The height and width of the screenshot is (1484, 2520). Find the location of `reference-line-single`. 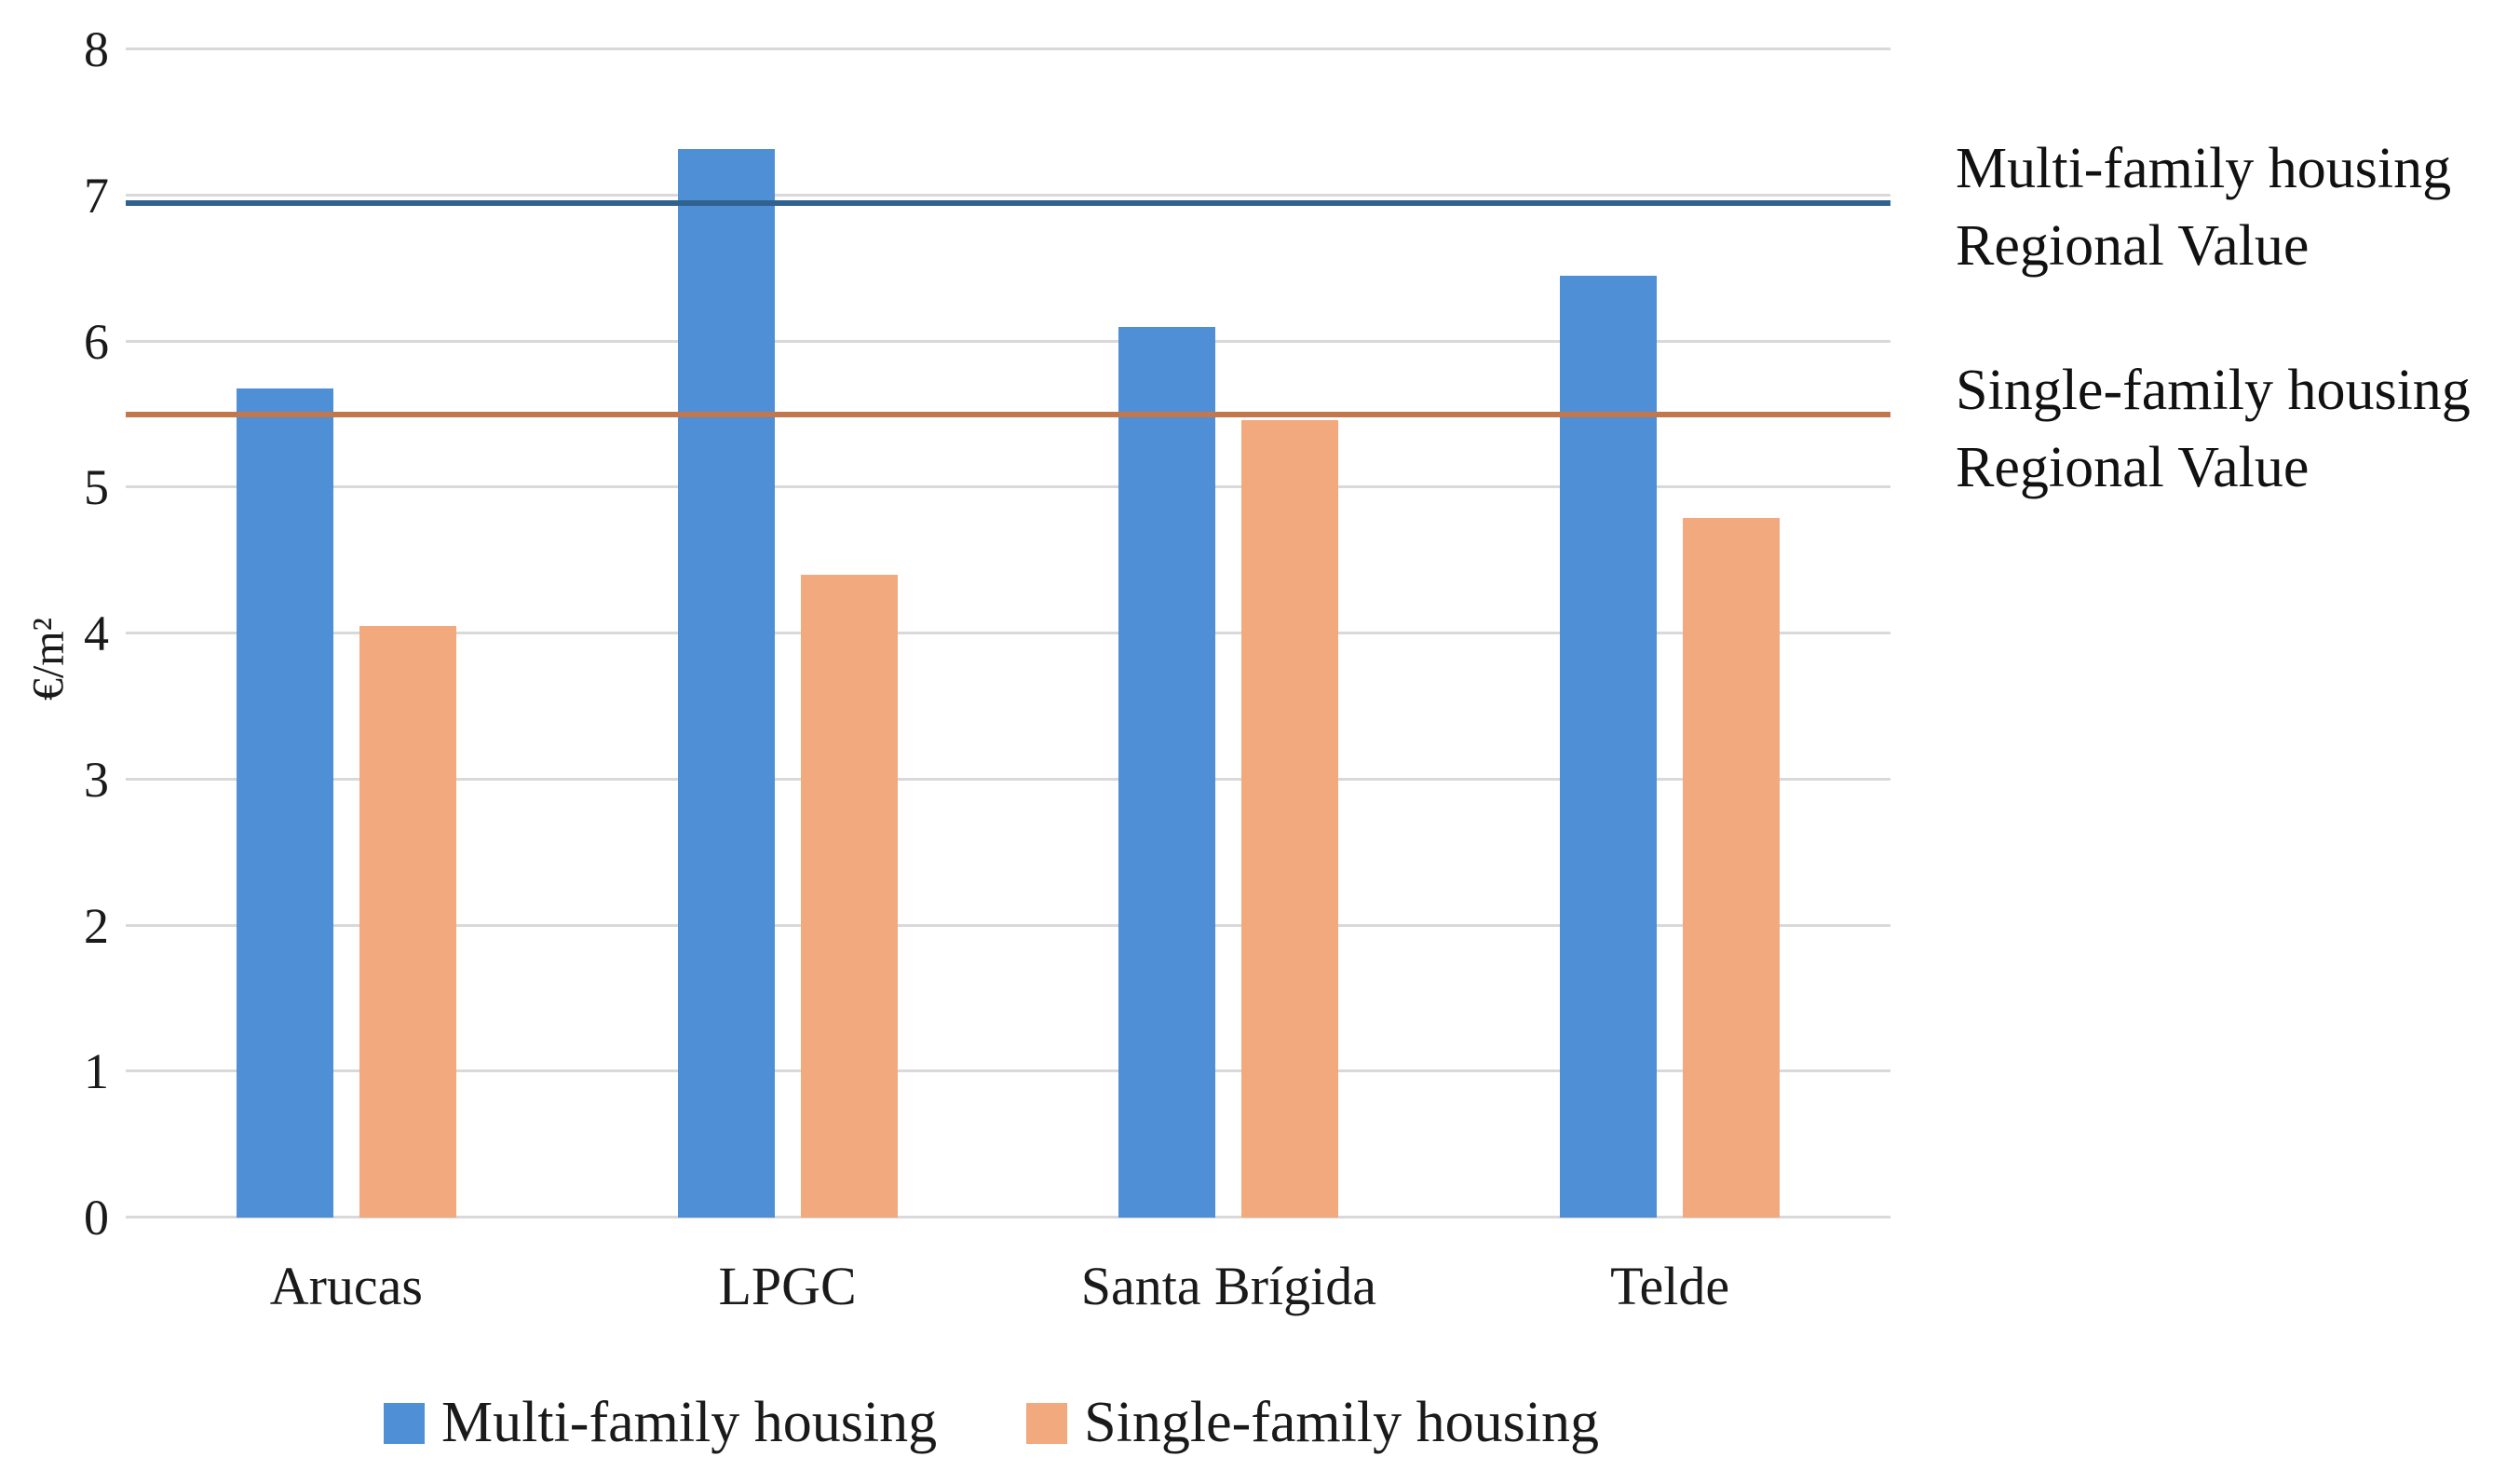

reference-line-single is located at coordinates (1008, 414).